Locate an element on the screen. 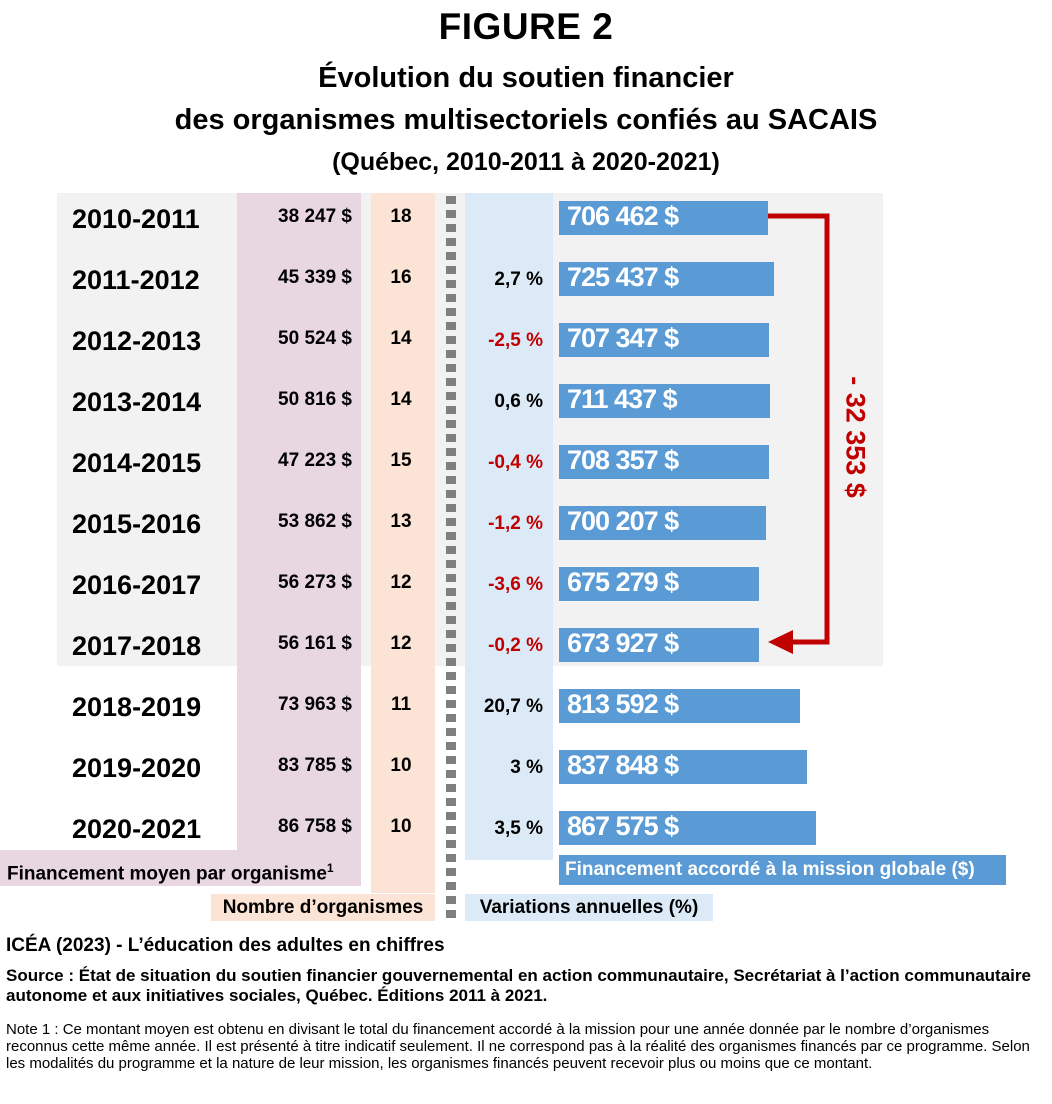  organizations-value: 18 is located at coordinates (401, 216).